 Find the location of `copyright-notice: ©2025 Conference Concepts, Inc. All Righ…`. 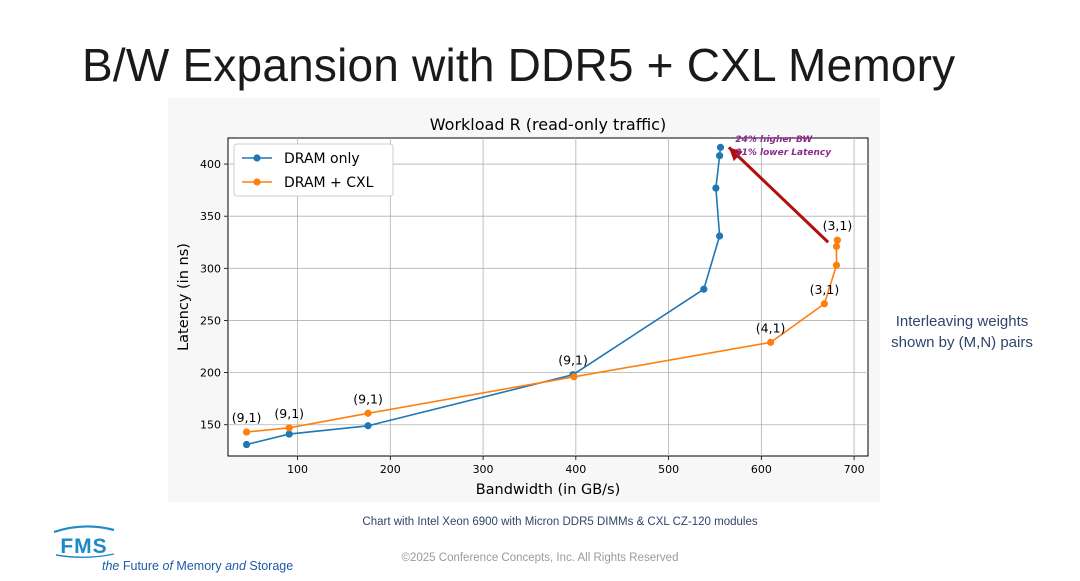

copyright-notice: ©2025 Conference Concepts, Inc. All Righ… is located at coordinates (540, 558).